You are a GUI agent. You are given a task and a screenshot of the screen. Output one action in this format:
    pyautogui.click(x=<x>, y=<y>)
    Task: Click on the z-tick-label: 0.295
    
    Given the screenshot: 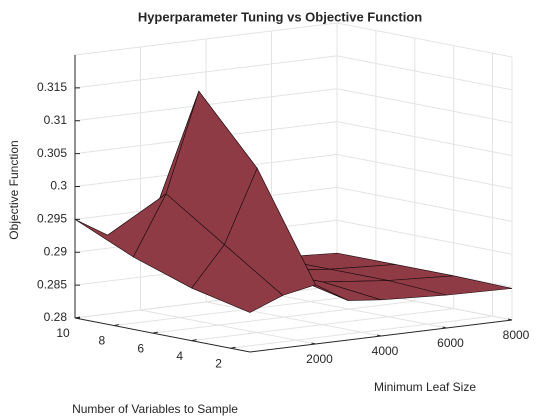 What is the action you would take?
    pyautogui.click(x=52, y=219)
    